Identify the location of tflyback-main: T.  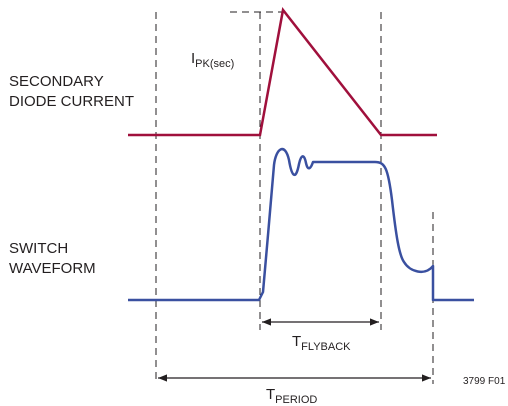
(296, 341).